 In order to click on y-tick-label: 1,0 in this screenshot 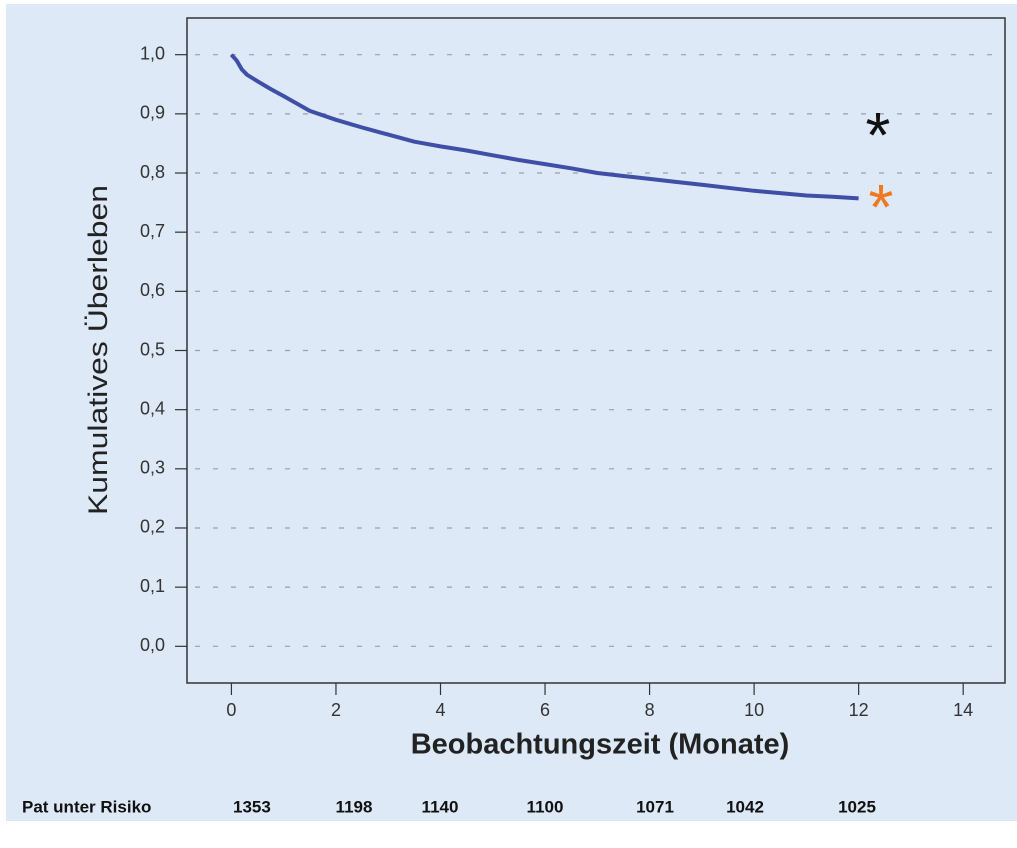, I will do `click(152, 53)`.